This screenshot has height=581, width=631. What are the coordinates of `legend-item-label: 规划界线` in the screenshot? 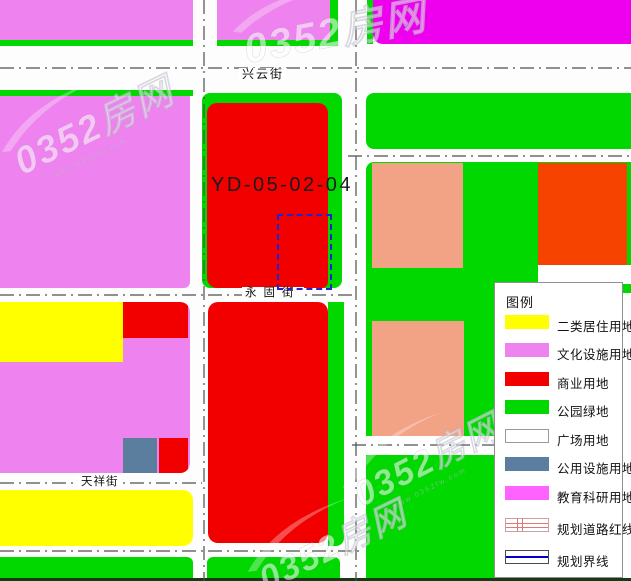 It's located at (583, 562).